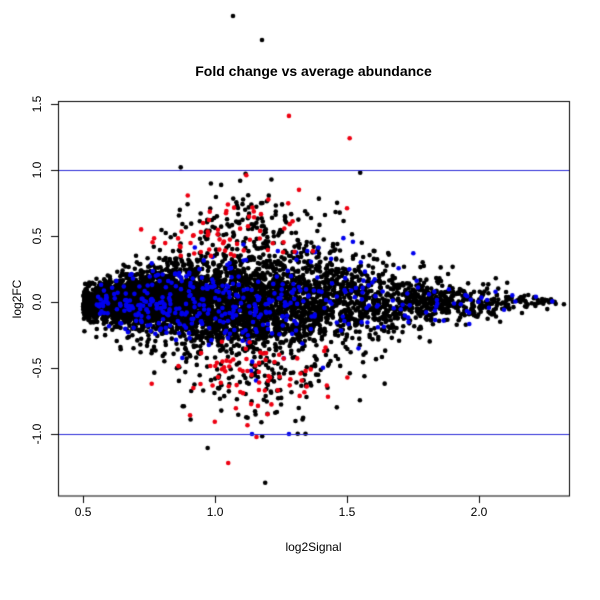 This screenshot has width=600, height=600. What do you see at coordinates (313, 547) in the screenshot?
I see `x-axis-label: log2Signal` at bounding box center [313, 547].